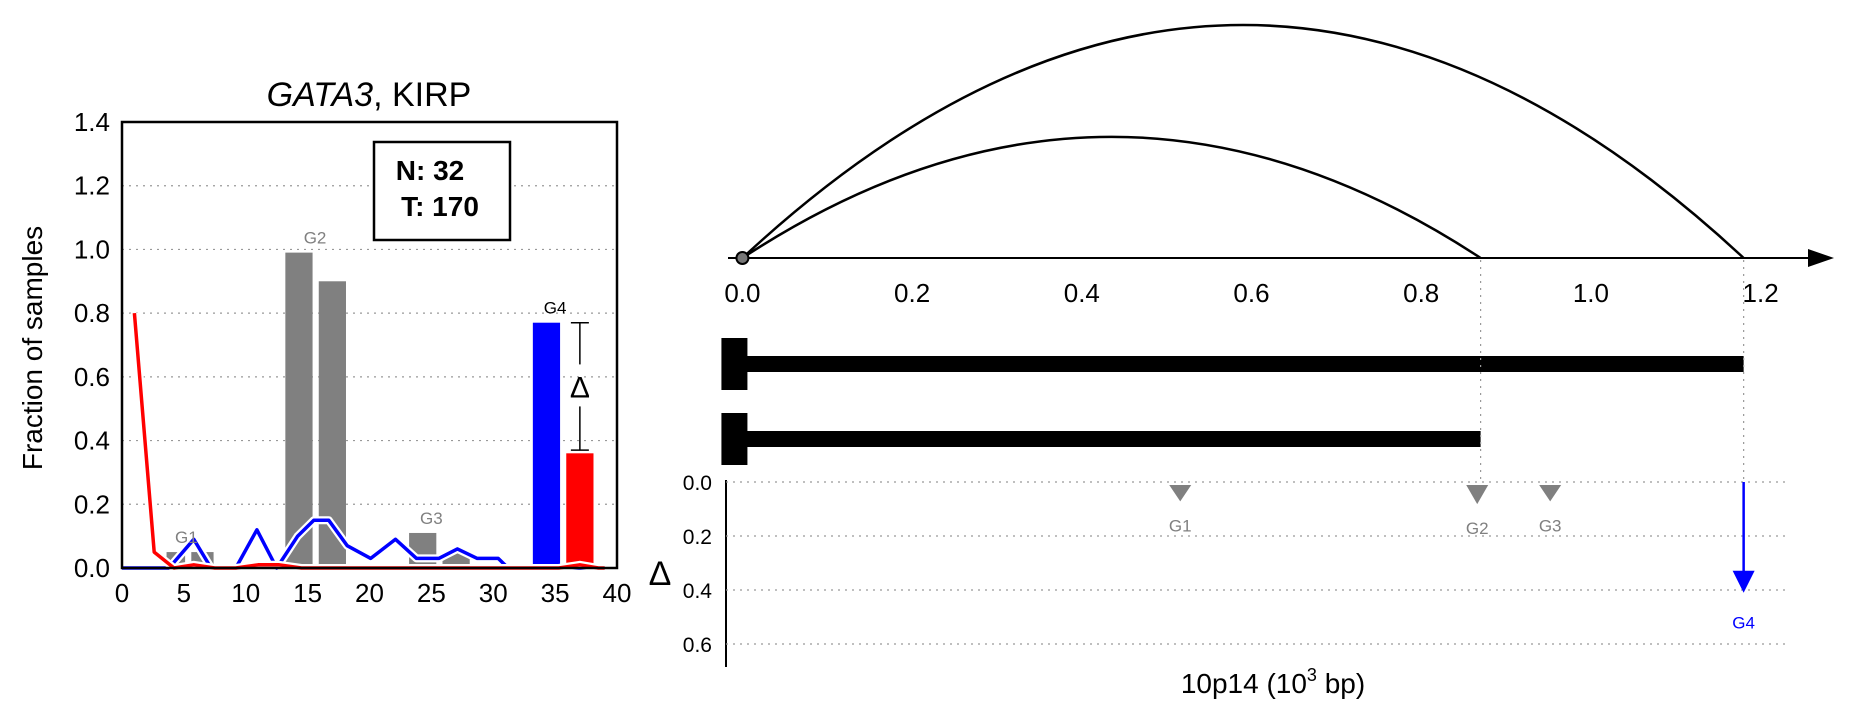  Describe the element at coordinates (92, 249) in the screenshot. I see `y-tick-label: 1.0` at that location.